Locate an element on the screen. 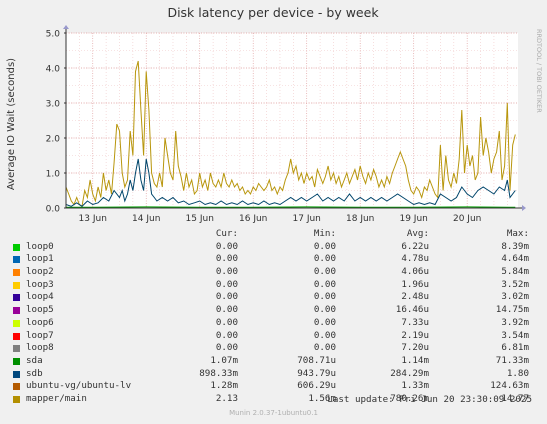 The width and height of the screenshot is (547, 424). legend-avg: 2.48u is located at coordinates (415, 297).